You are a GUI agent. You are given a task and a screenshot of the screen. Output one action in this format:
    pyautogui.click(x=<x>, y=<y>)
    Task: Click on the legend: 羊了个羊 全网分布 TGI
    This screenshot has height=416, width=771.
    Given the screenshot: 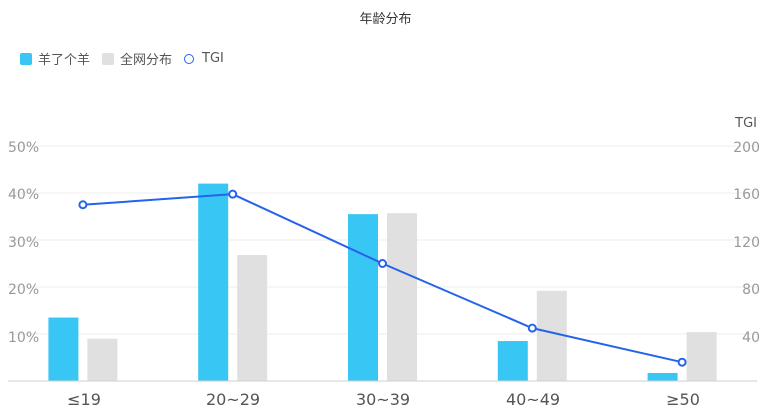 What is the action you would take?
    pyautogui.click(x=128, y=58)
    